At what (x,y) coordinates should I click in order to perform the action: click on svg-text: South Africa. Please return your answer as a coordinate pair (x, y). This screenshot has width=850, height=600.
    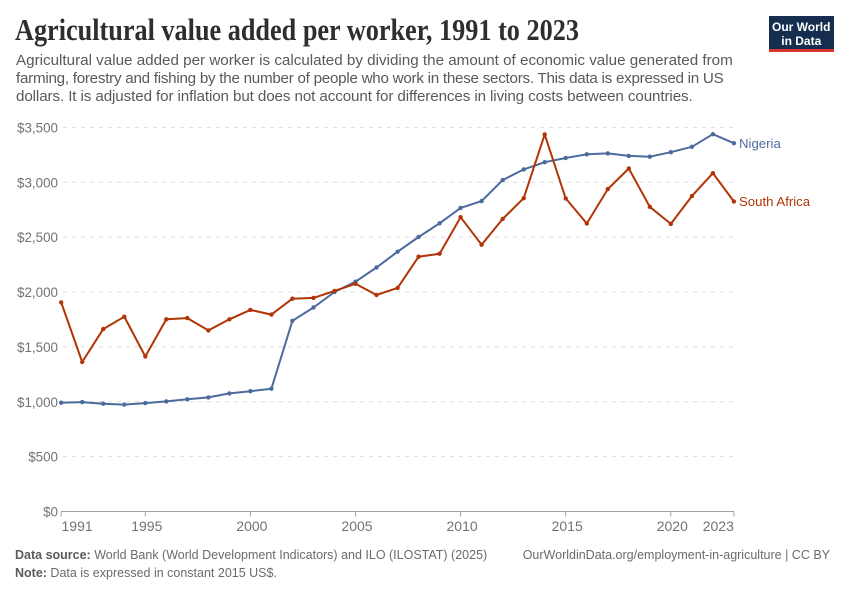
    Looking at the image, I should click on (775, 201).